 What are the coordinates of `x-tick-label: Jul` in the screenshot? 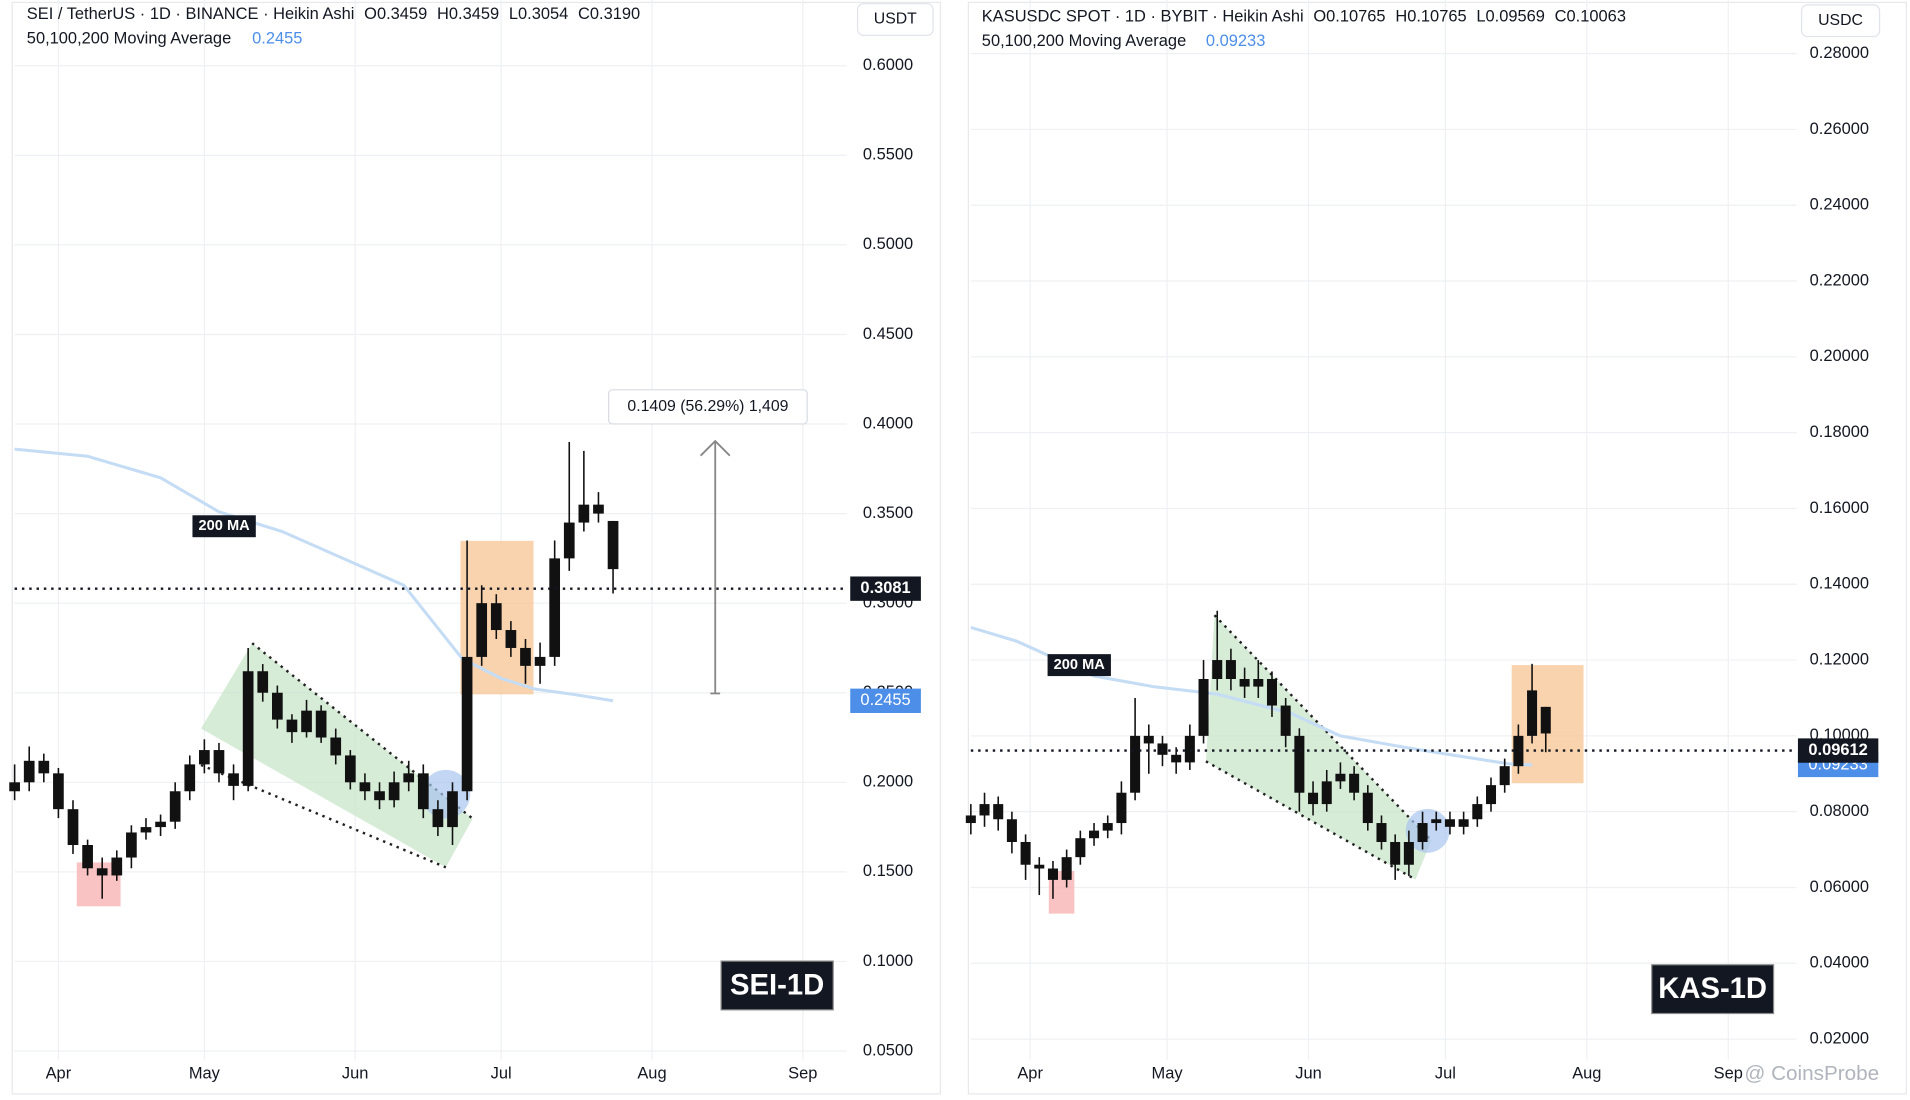 It's located at (501, 1074).